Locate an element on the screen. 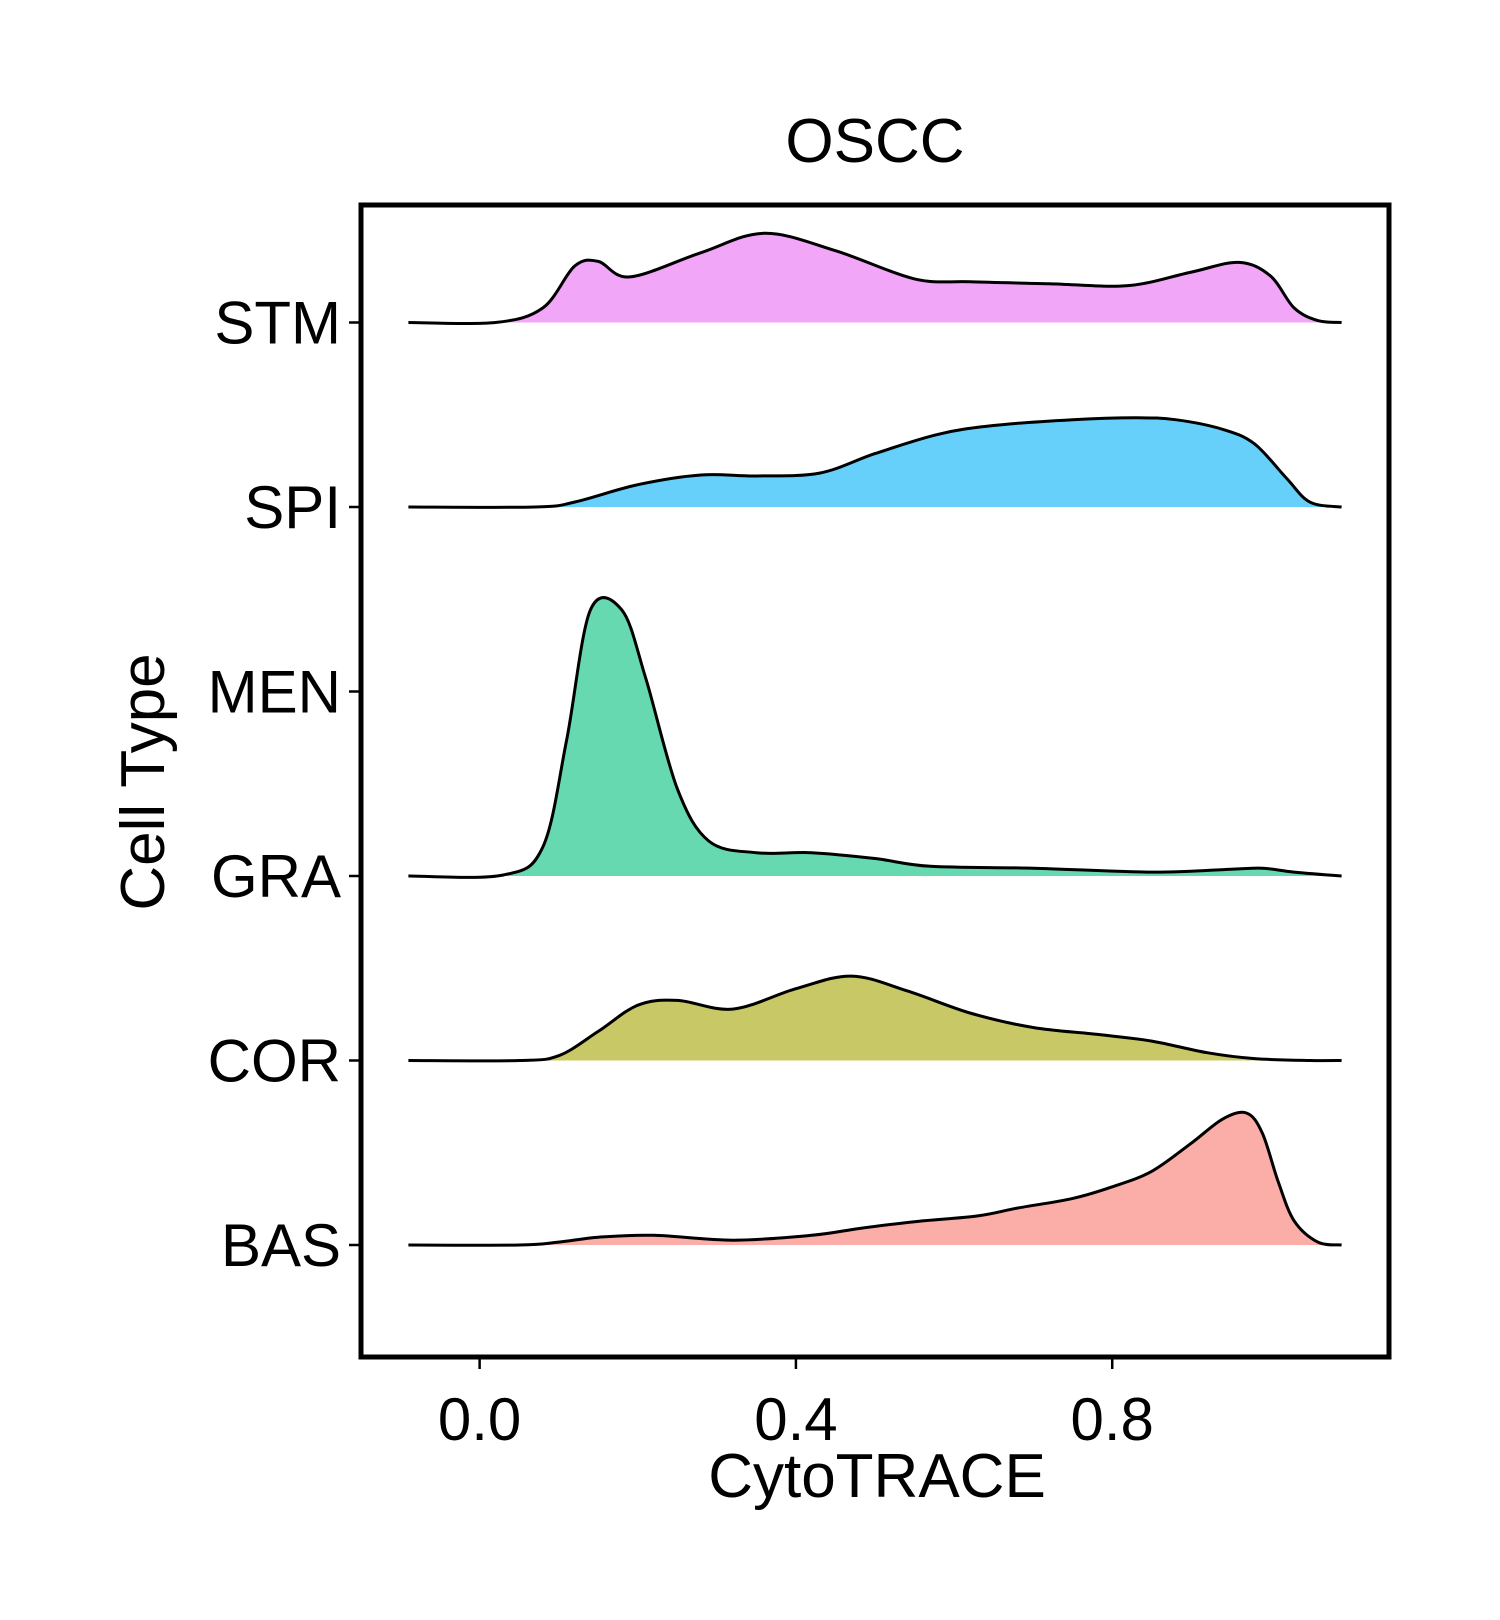 The height and width of the screenshot is (1620, 1500). x-tick-label-1: 0.4 is located at coordinates (795, 1419).